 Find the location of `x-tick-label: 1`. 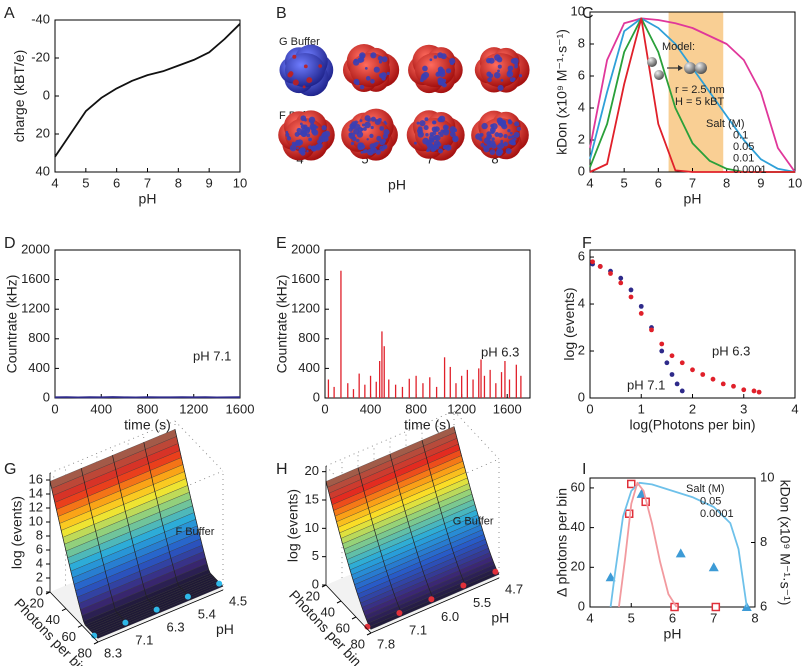

x-tick-label: 1 is located at coordinates (641, 408).